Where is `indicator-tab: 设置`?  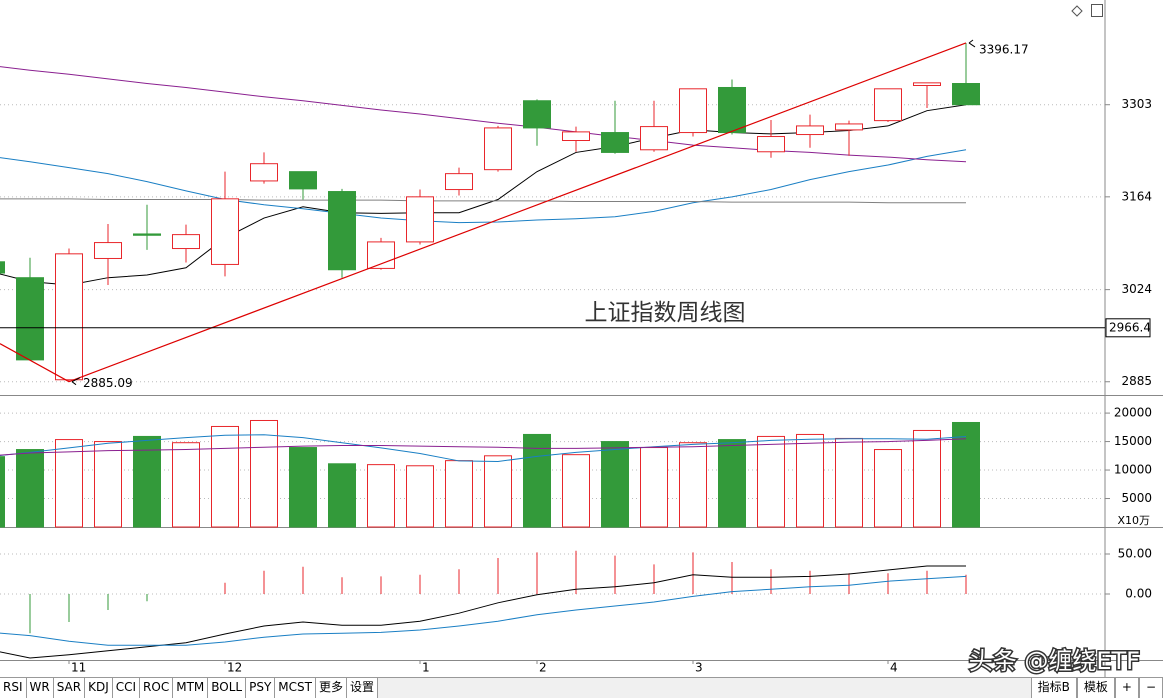 indicator-tab: 设置 is located at coordinates (363, 688).